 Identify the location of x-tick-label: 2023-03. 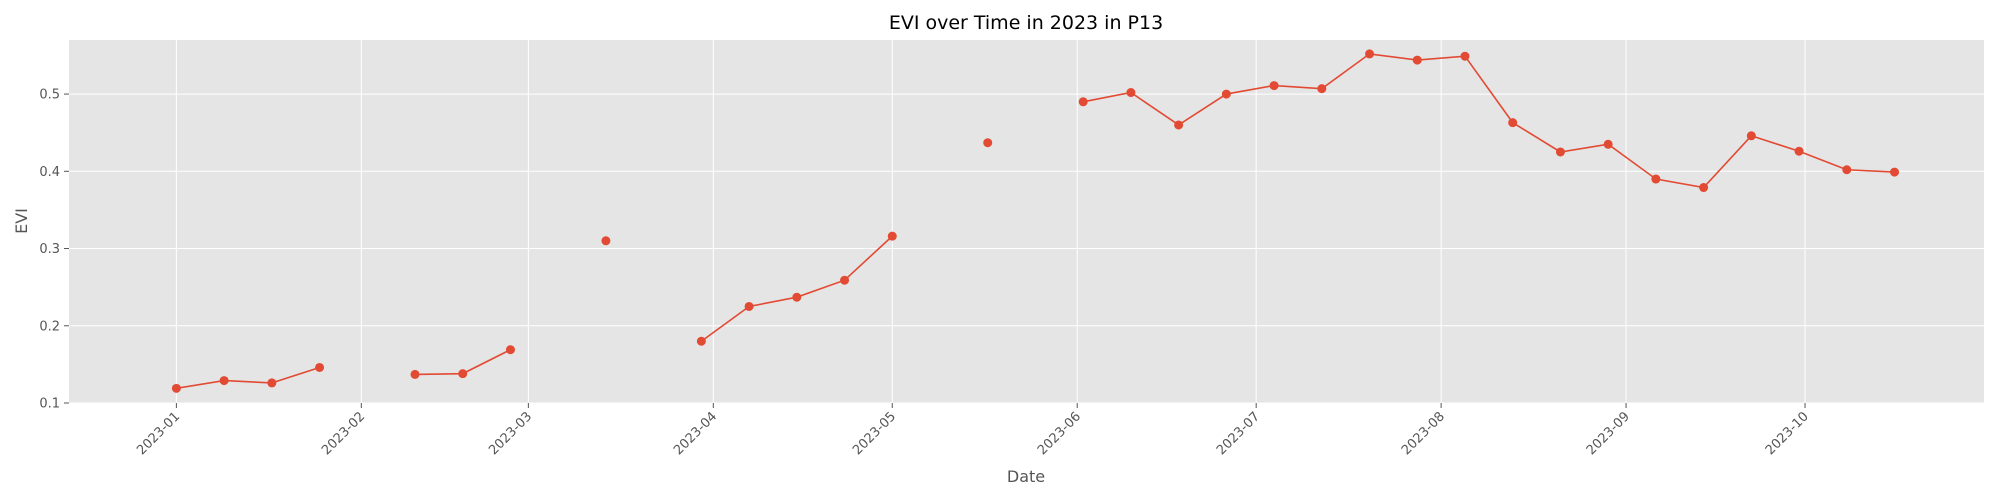
(510, 433).